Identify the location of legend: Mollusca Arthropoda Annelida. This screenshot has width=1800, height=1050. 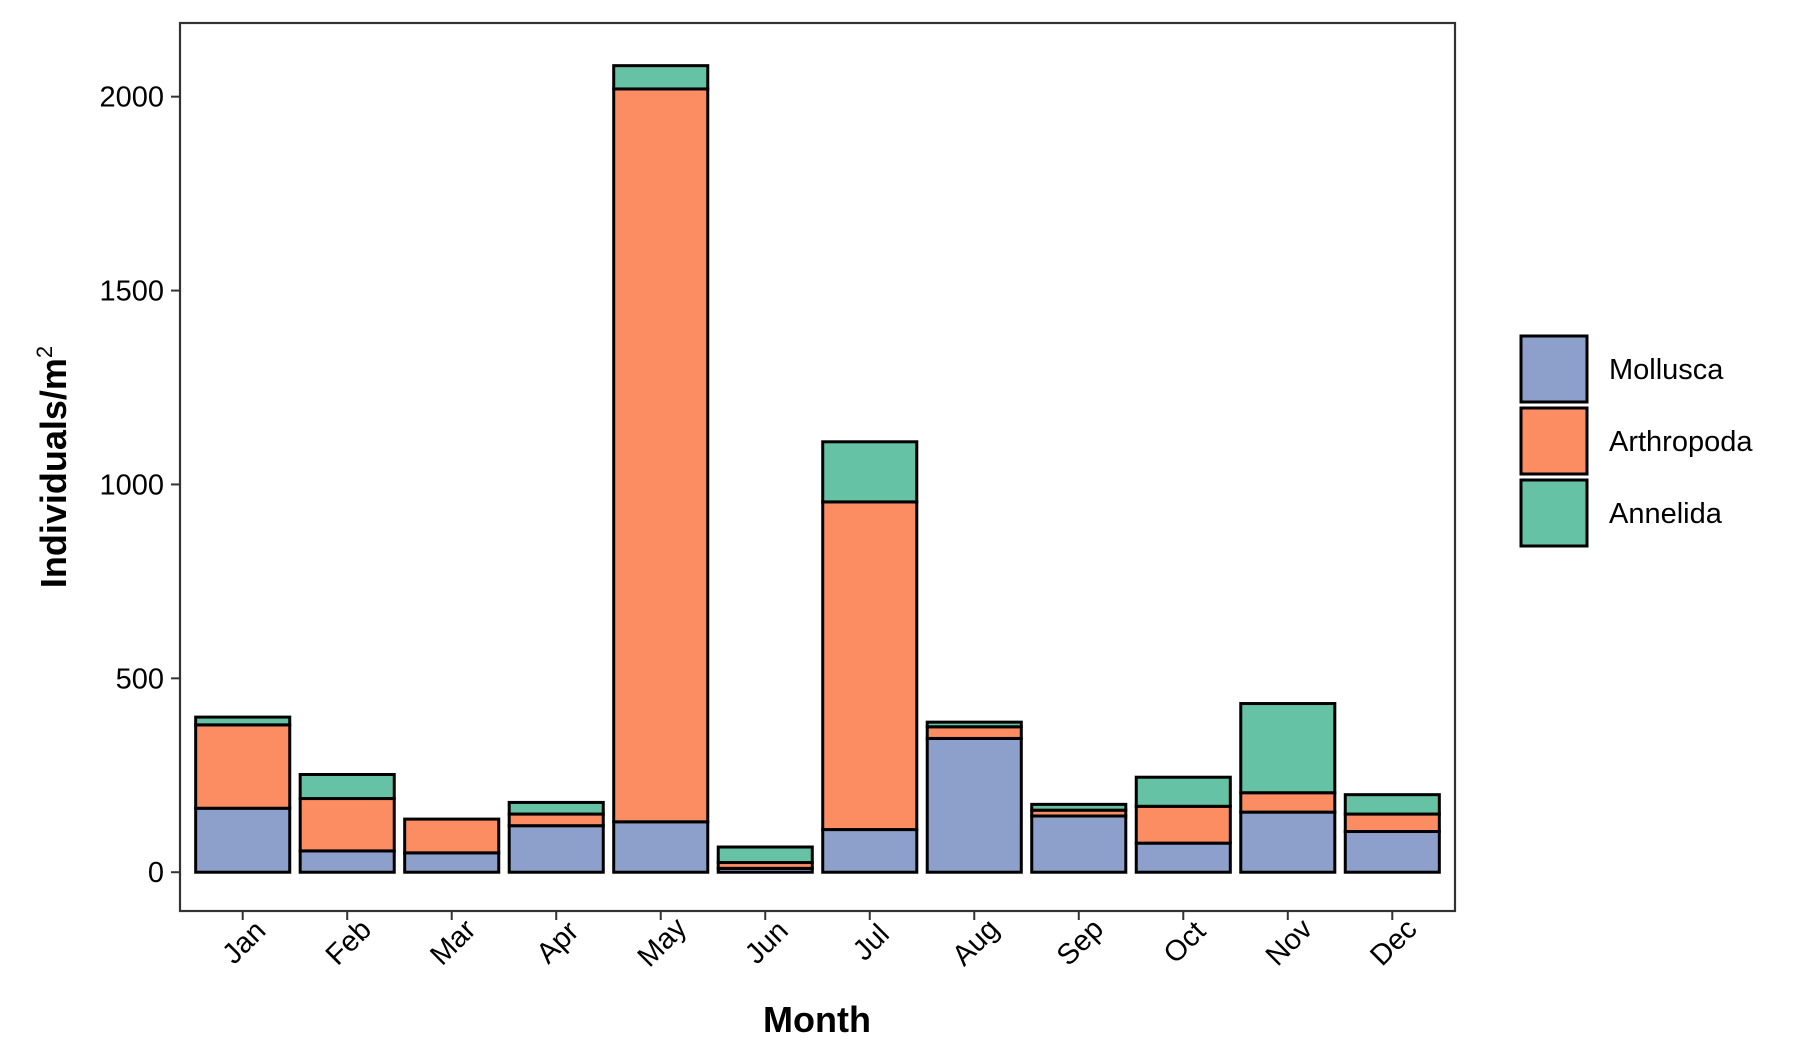
(1636, 441).